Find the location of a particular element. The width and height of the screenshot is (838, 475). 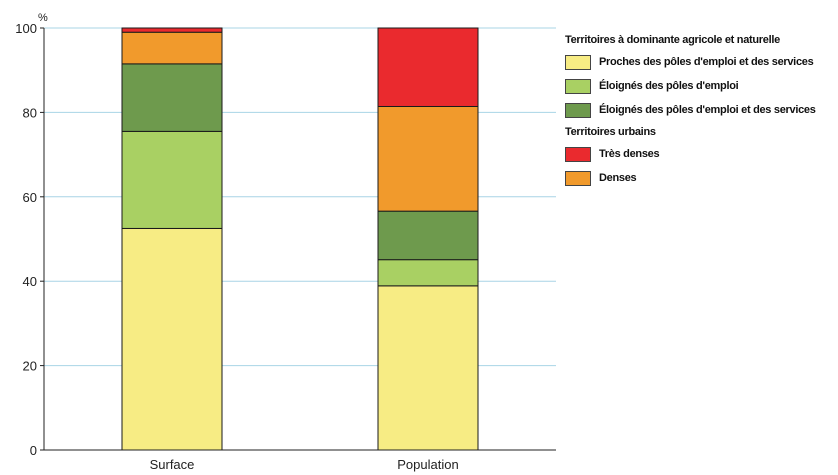

legend-item-tres-denses: Très denses is located at coordinates (700, 154).